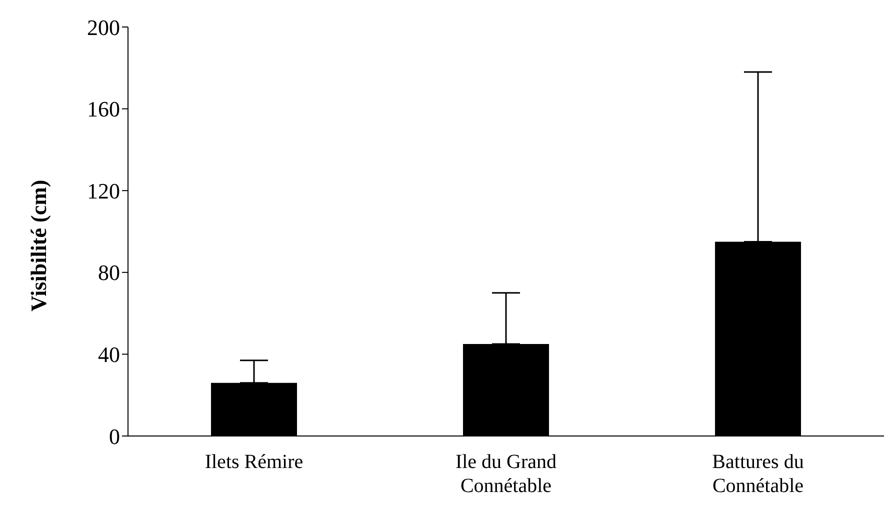 This screenshot has height=527, width=892. I want to click on x-tick-label: Battures du Connétable, so click(758, 474).